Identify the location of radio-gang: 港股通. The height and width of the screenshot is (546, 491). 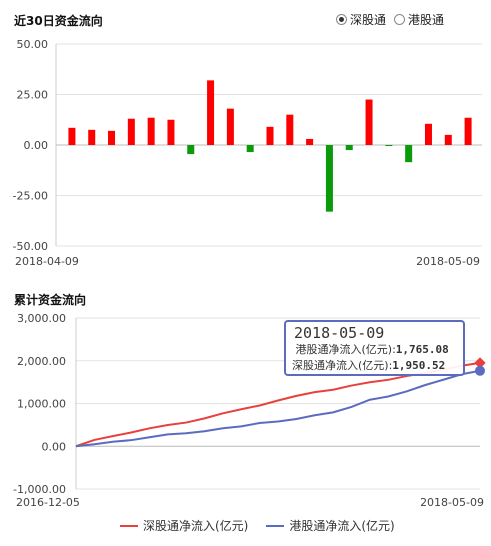
(419, 19).